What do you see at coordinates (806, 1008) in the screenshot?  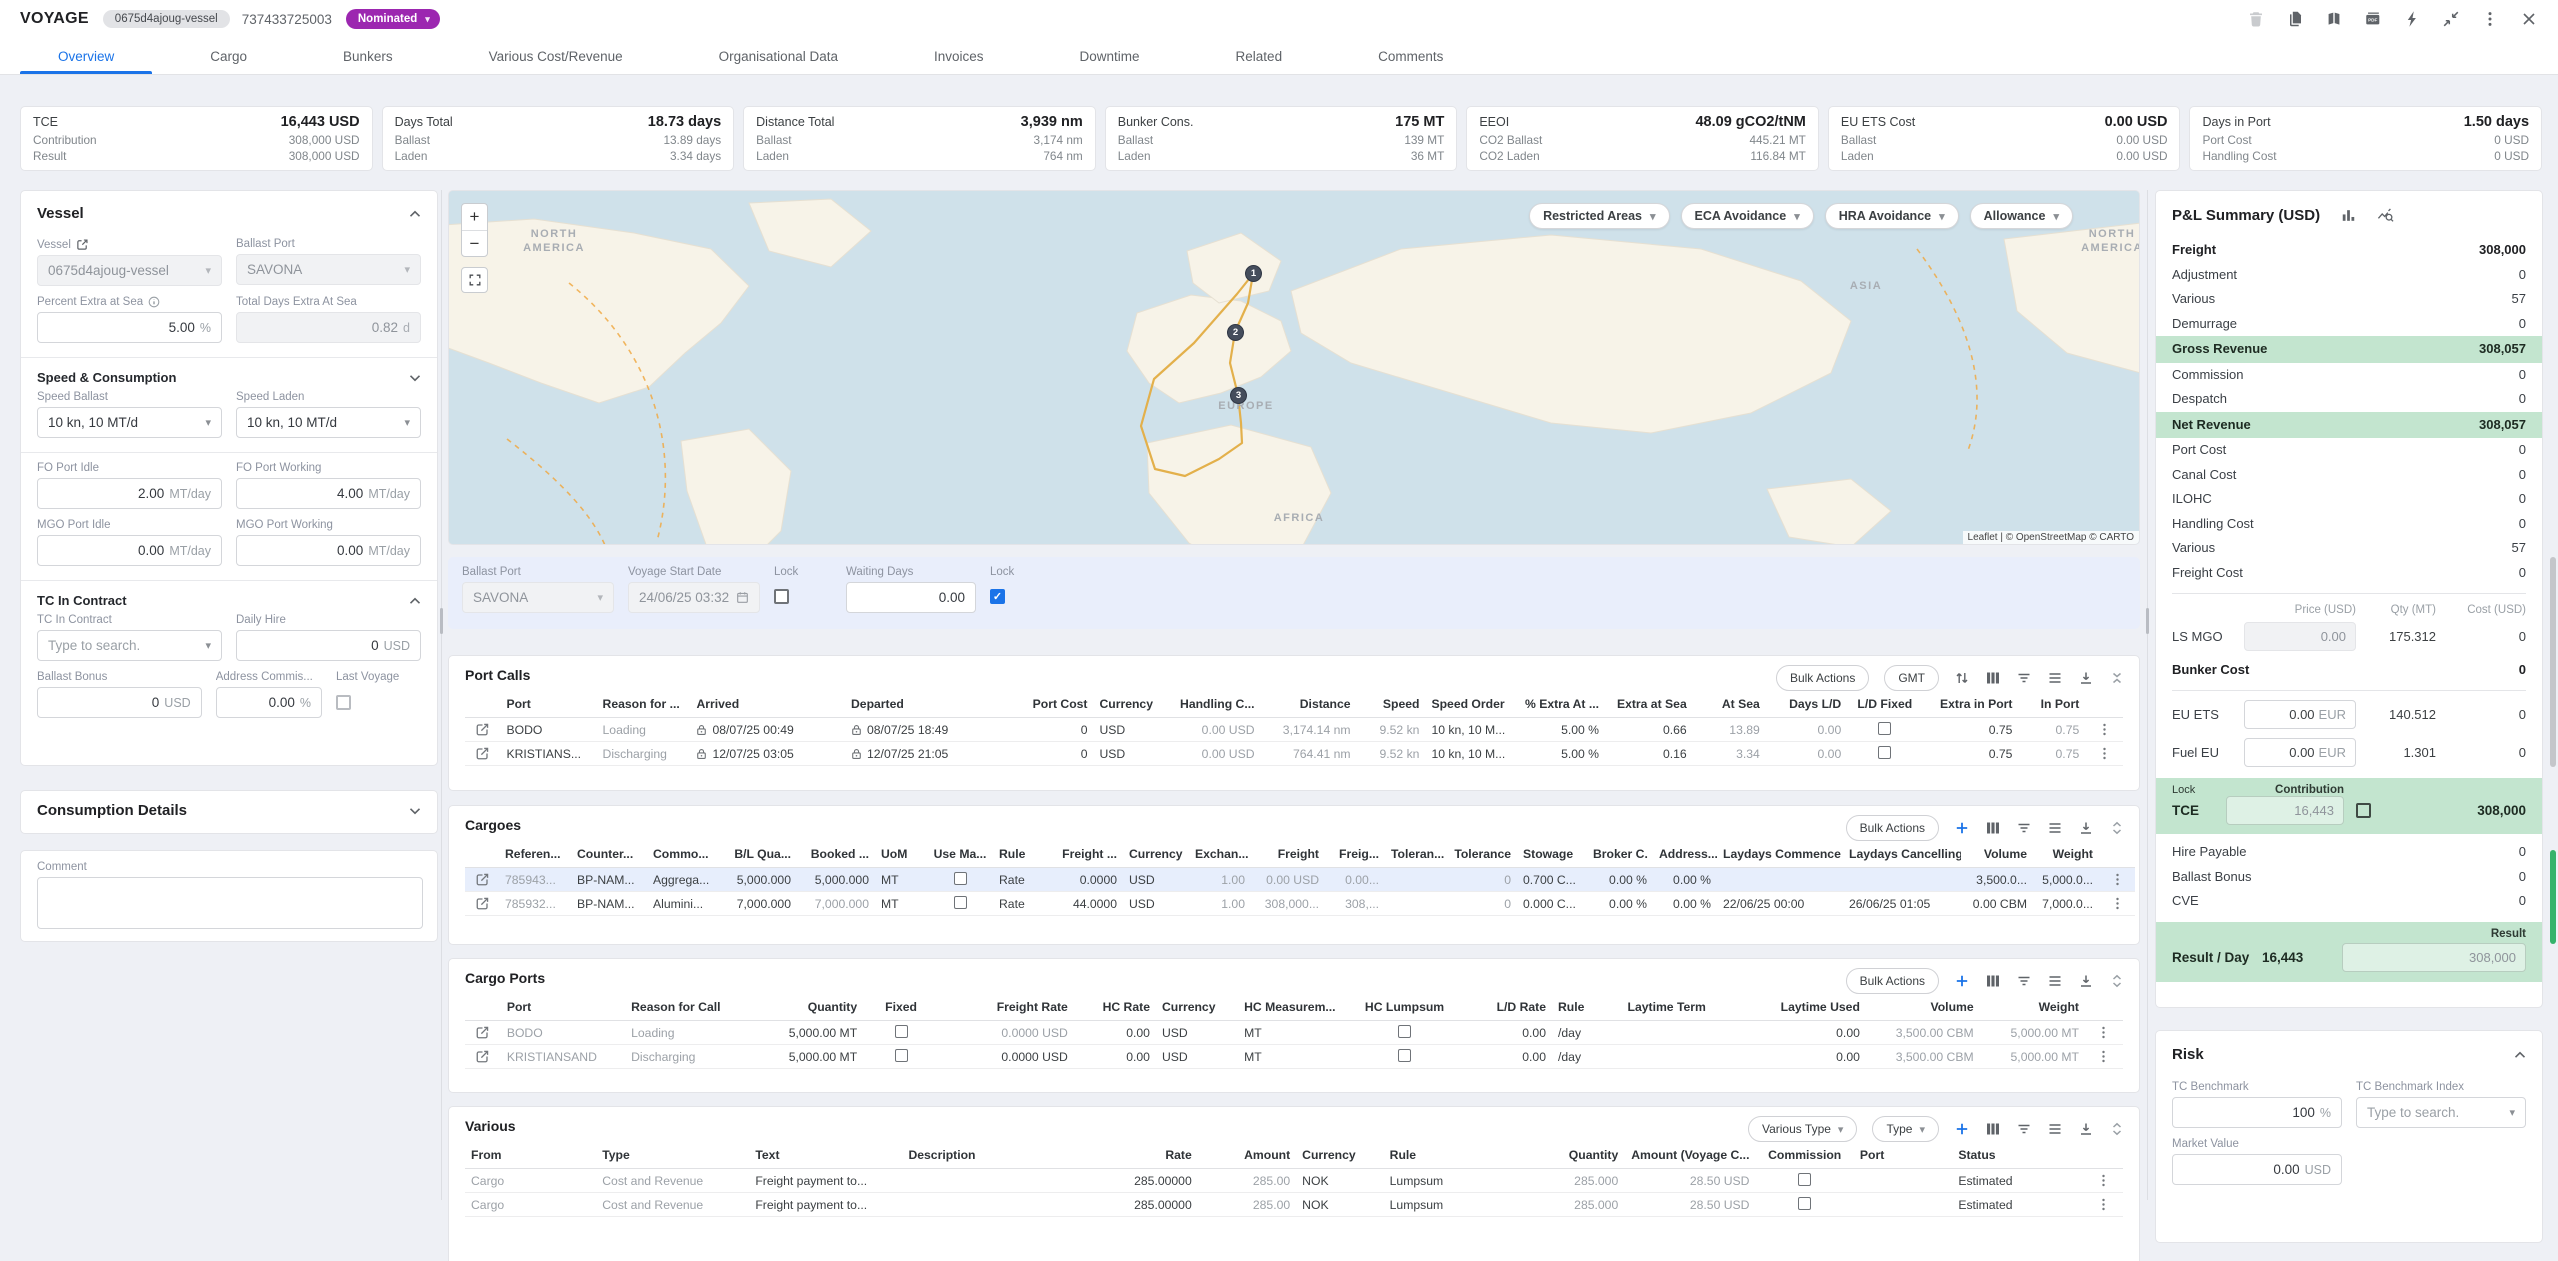 I see `column-header: Quantity` at bounding box center [806, 1008].